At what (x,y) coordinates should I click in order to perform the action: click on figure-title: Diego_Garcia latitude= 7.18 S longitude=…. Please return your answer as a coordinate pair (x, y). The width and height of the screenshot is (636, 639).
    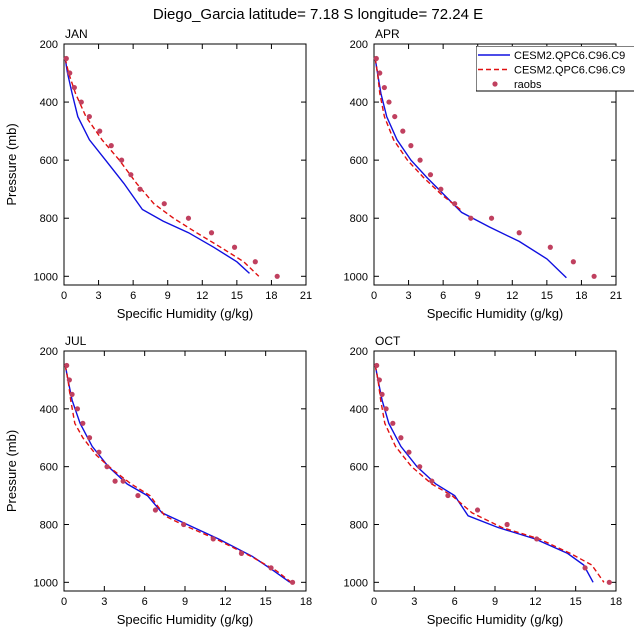
    Looking at the image, I should click on (318, 14).